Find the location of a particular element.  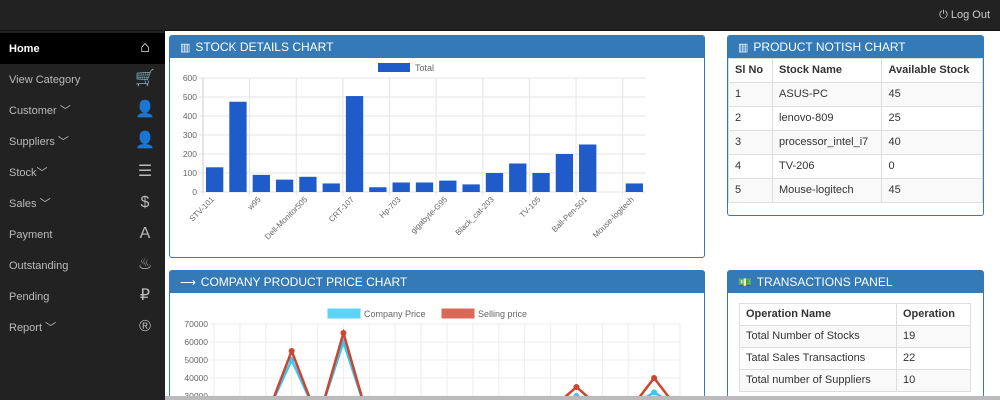

y-tick-label: 70000 is located at coordinates (196, 324).